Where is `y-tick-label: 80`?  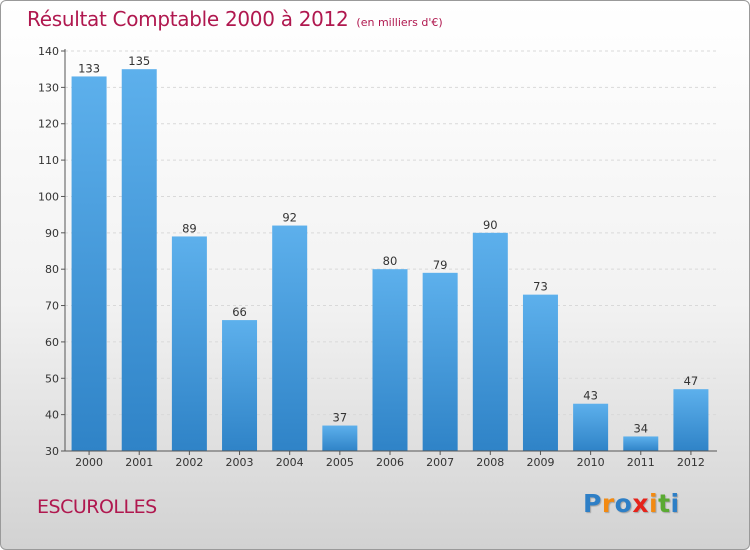
y-tick-label: 80 is located at coordinates (52, 269).